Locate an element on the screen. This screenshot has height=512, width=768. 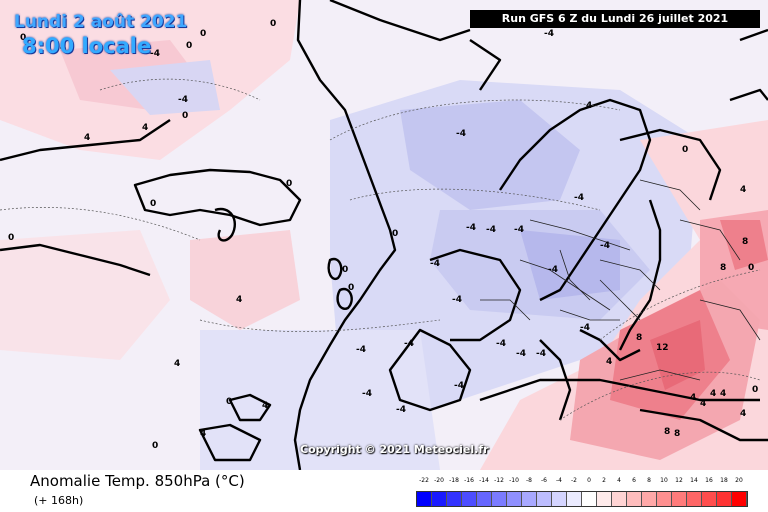
color-scale-tick: 10 is located at coordinates (664, 480).